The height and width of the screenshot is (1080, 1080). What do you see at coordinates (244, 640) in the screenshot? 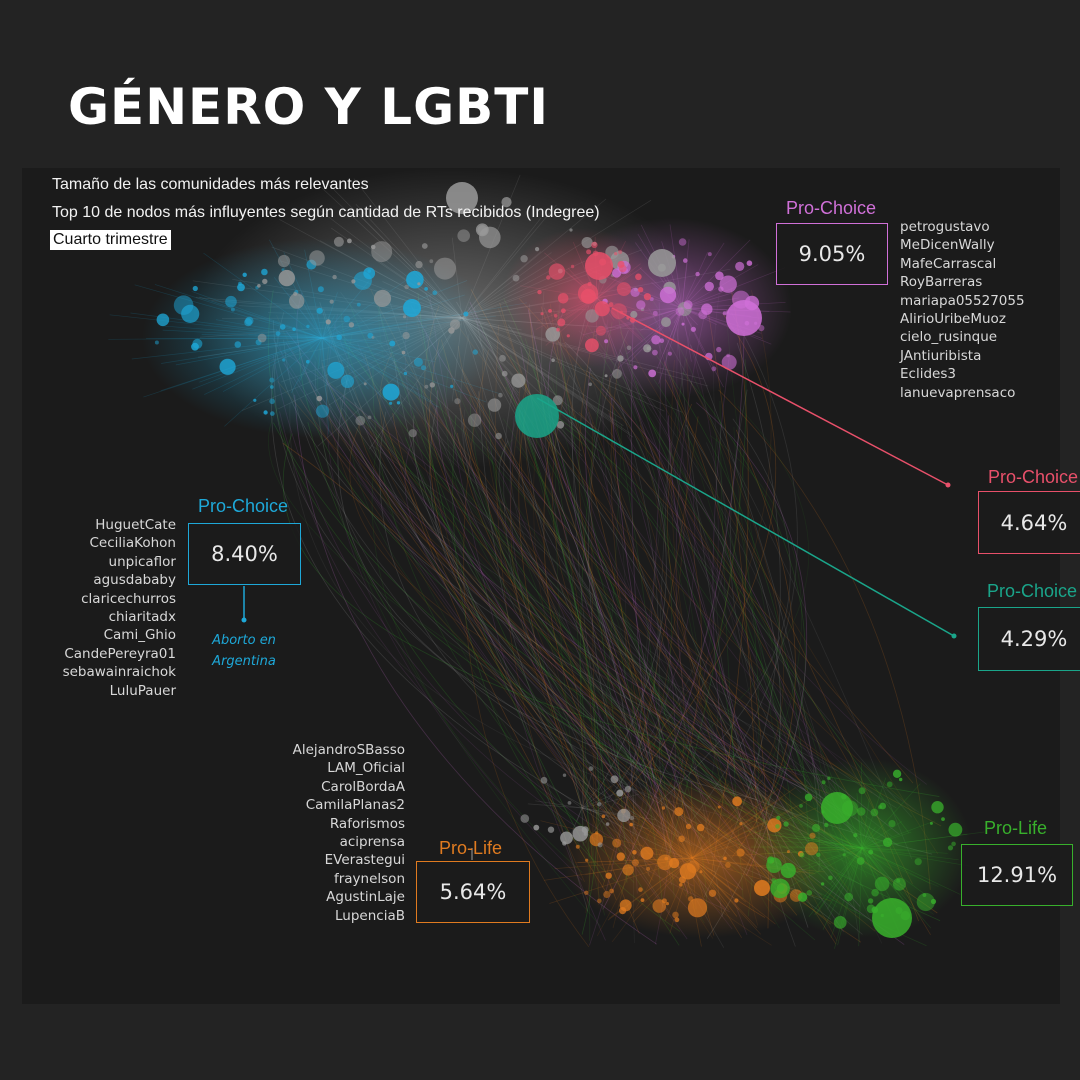
I see `cyan-note-line-1: Aborto en` at bounding box center [244, 640].